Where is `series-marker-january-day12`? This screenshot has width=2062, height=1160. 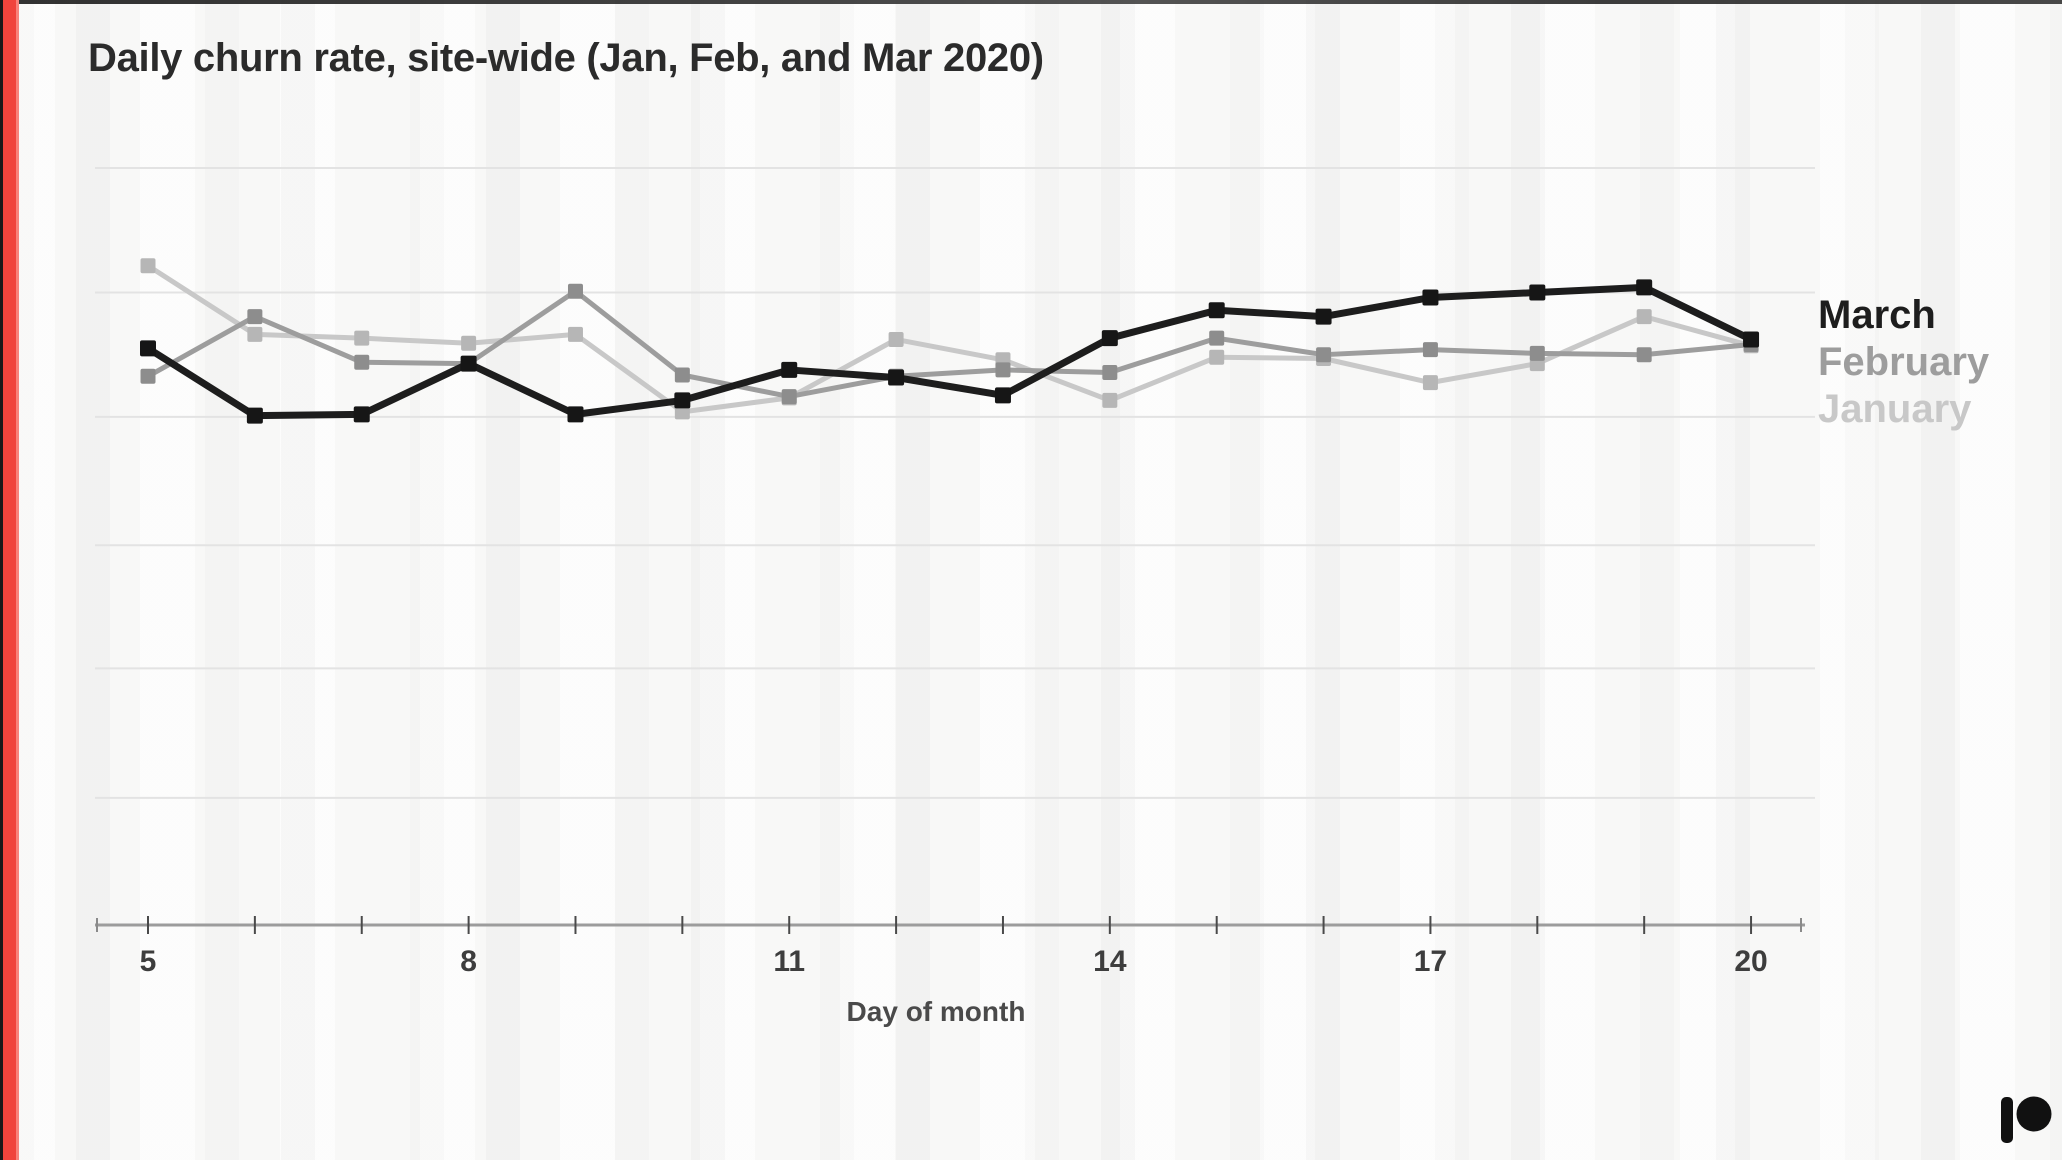
series-marker-january-day12 is located at coordinates (896, 339).